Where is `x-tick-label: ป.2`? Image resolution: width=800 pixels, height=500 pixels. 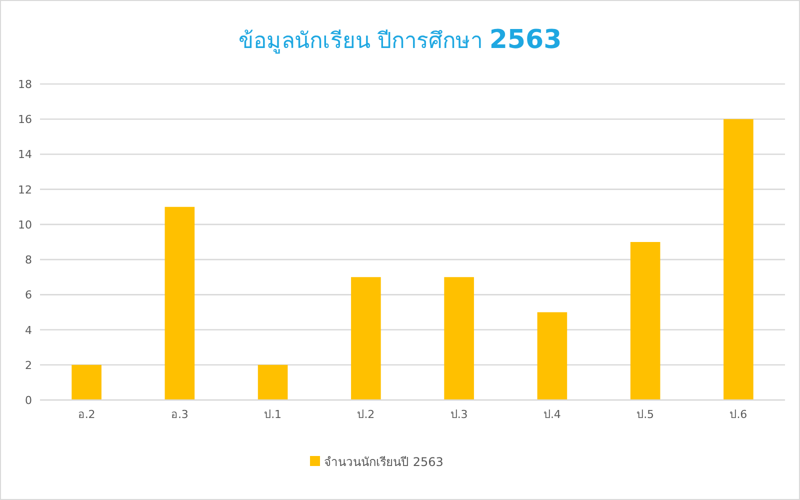 x-tick-label: ป.2 is located at coordinates (366, 414).